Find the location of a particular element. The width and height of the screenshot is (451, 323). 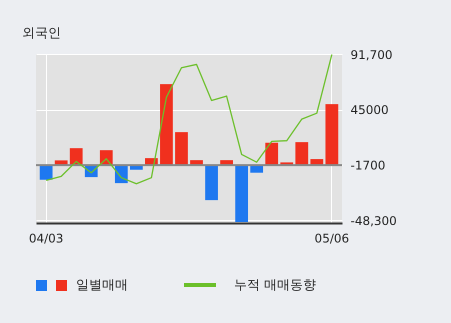

y-tick-label: 91,700 is located at coordinates (371, 55).